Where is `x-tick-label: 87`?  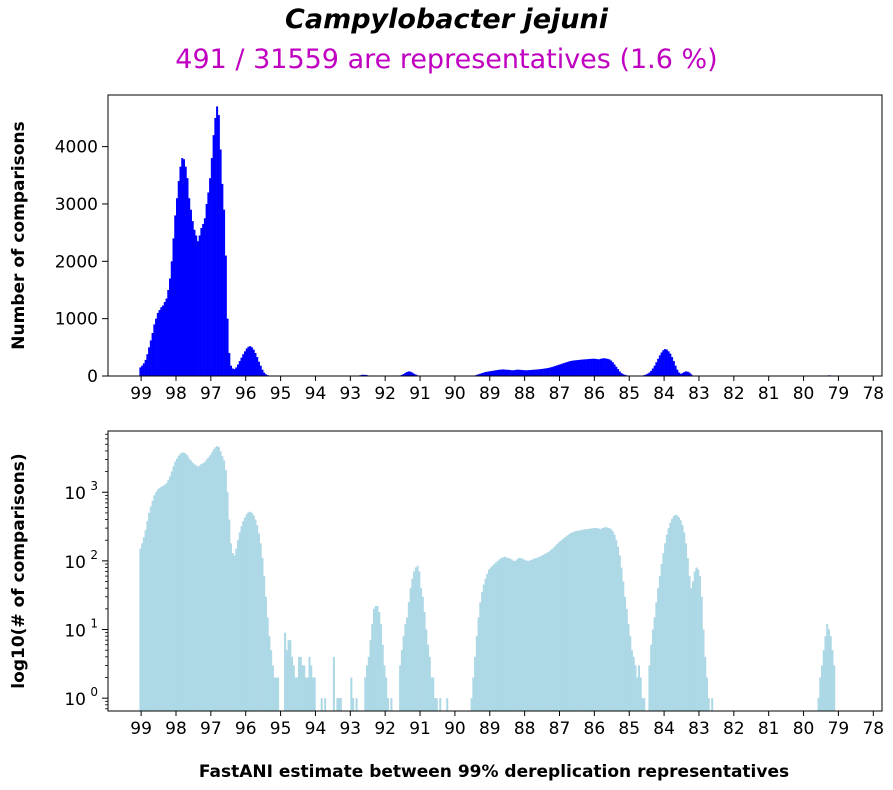
x-tick-label: 87 is located at coordinates (560, 729).